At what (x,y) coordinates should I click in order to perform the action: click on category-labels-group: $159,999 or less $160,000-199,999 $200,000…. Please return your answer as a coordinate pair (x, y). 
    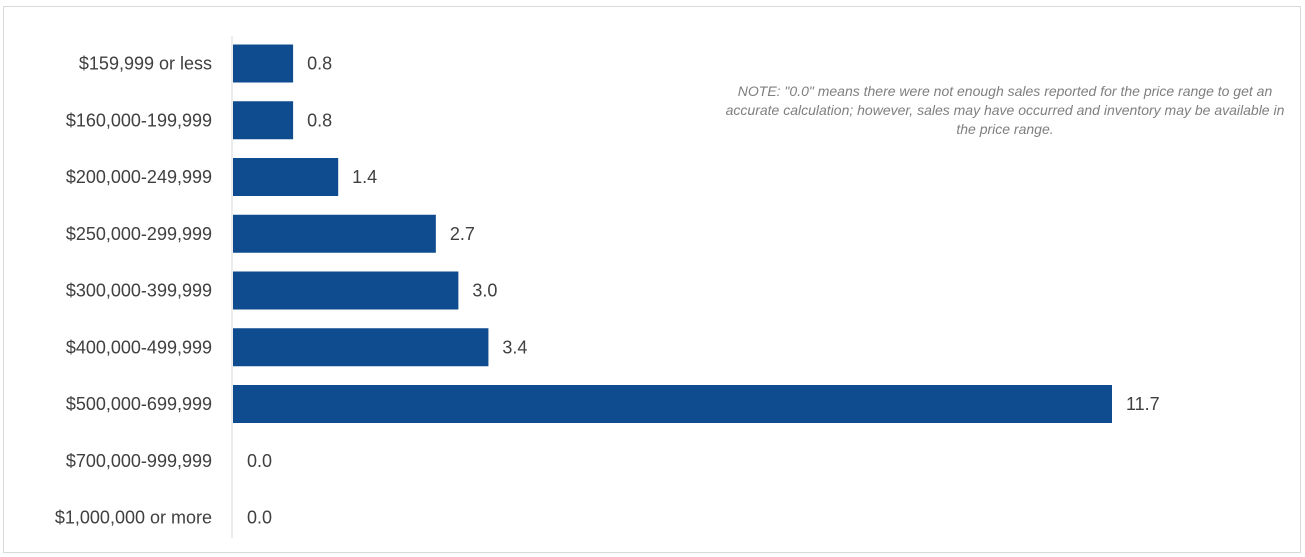
    Looking at the image, I should click on (133, 291).